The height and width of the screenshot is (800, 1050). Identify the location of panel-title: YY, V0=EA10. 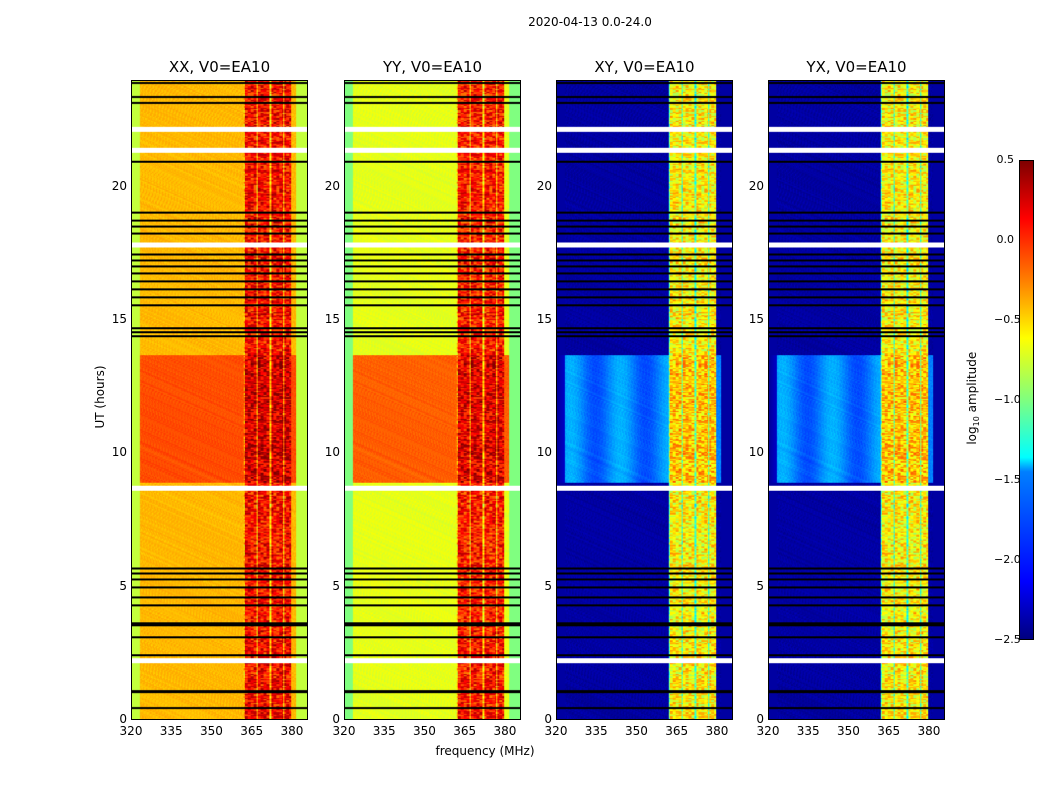
(432, 67).